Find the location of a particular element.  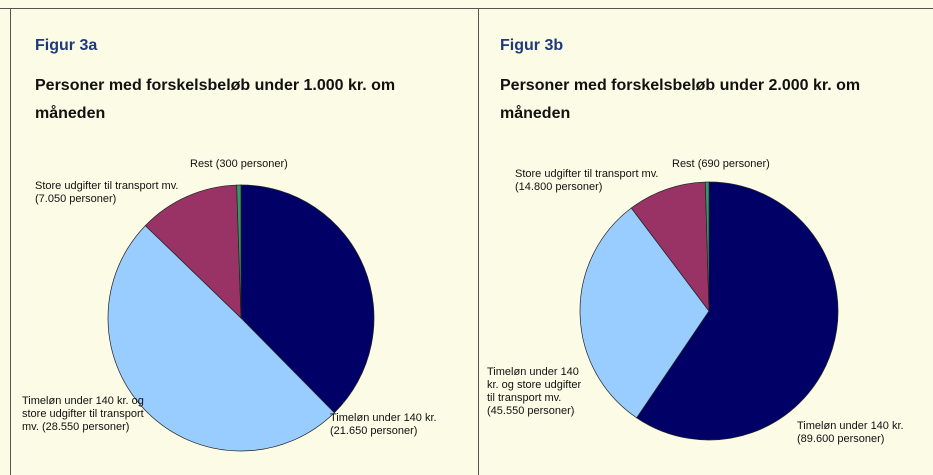

slice-value: (690 personer) is located at coordinates (733, 164).